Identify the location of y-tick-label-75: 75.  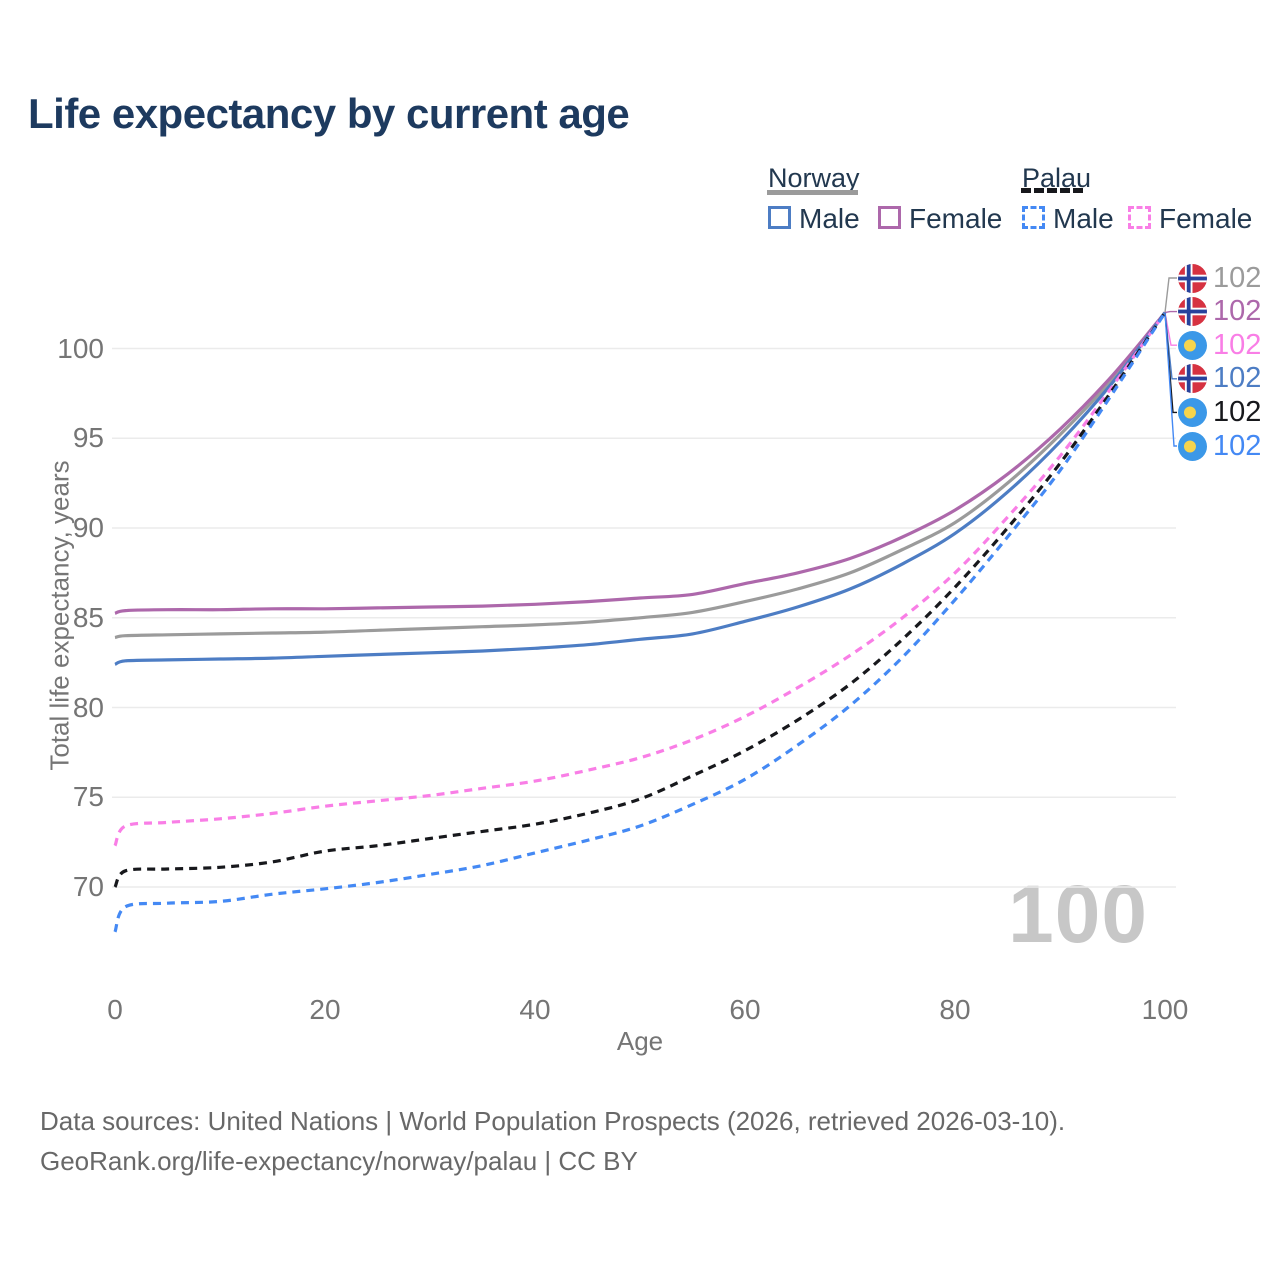
(88, 797).